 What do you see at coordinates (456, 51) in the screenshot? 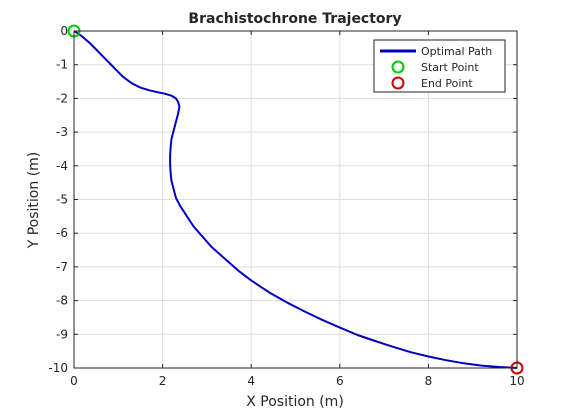
I see `legend-label: Optimal Path` at bounding box center [456, 51].